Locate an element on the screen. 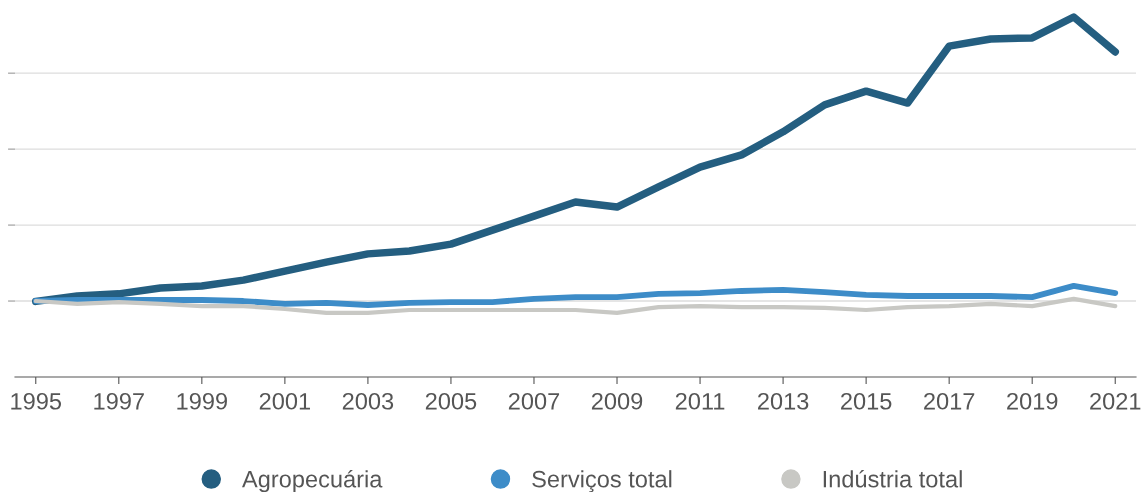 The height and width of the screenshot is (492, 1144). x-tick-label: 2015 is located at coordinates (866, 401).